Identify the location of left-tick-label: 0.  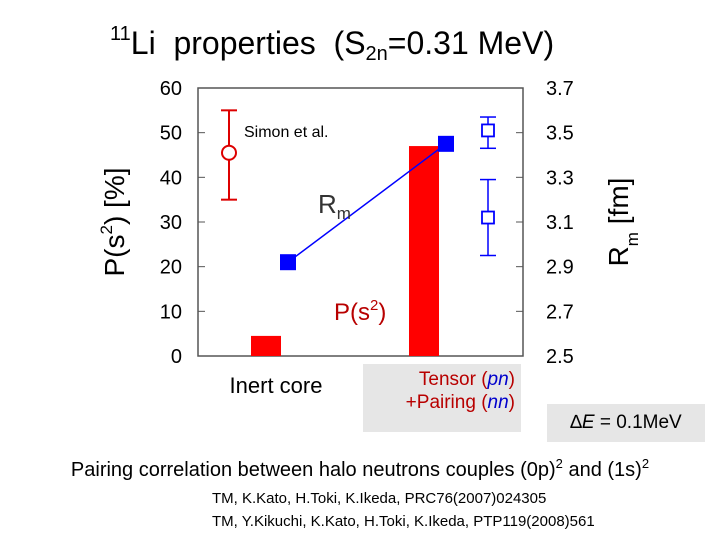
(176, 357).